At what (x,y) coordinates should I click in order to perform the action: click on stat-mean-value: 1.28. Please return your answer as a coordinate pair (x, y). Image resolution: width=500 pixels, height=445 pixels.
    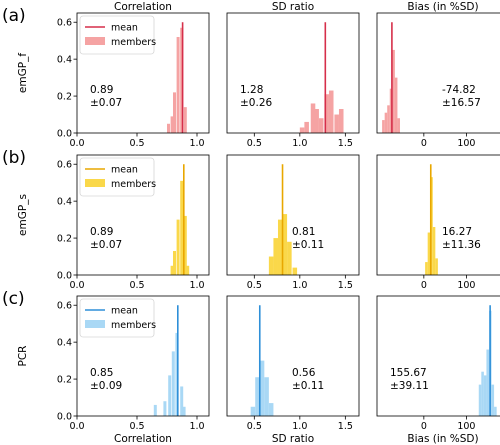
    Looking at the image, I should click on (251, 90).